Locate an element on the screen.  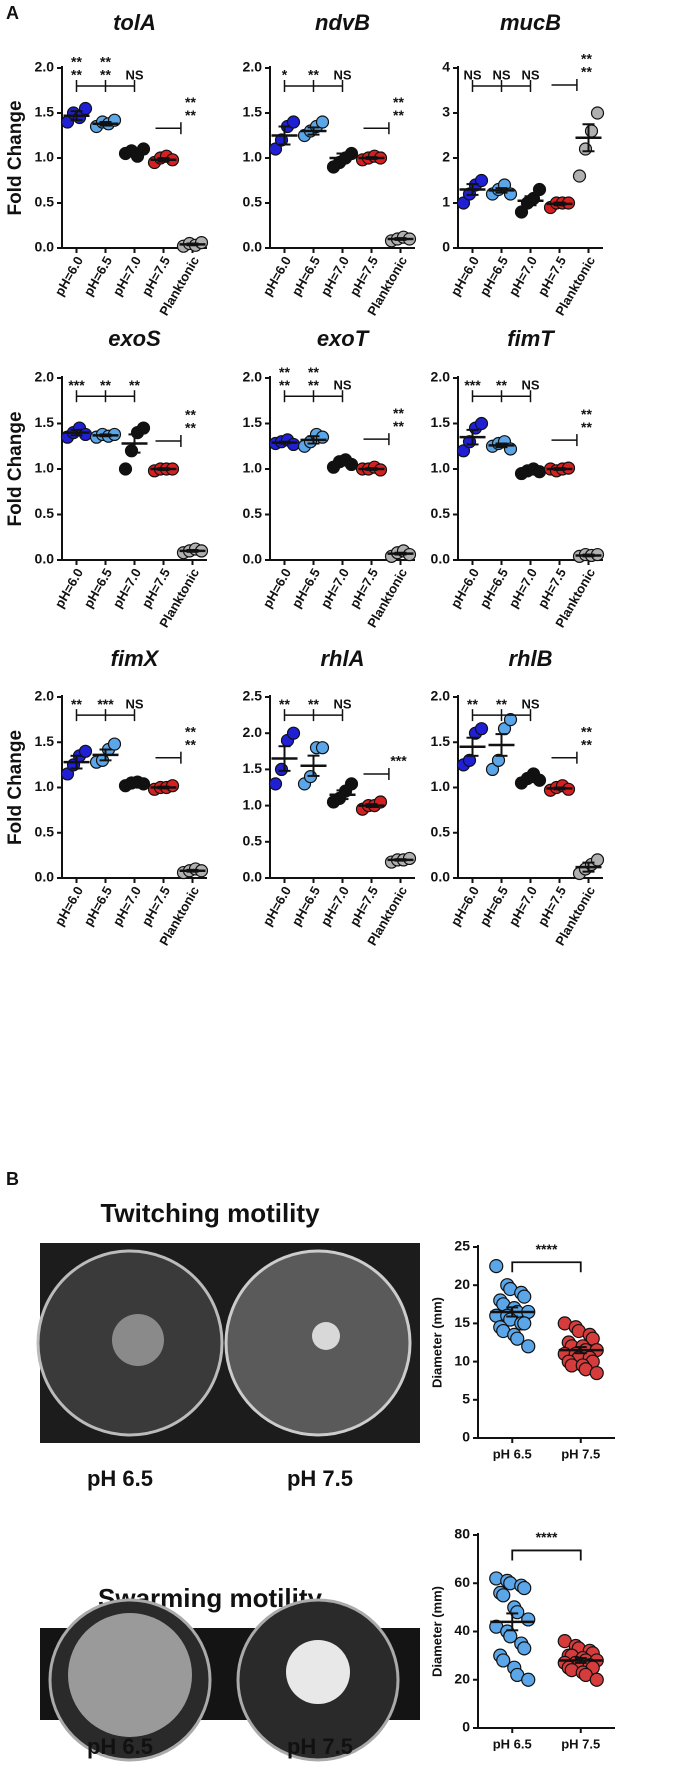
chart-title: fimX is located at coordinates (135, 658).